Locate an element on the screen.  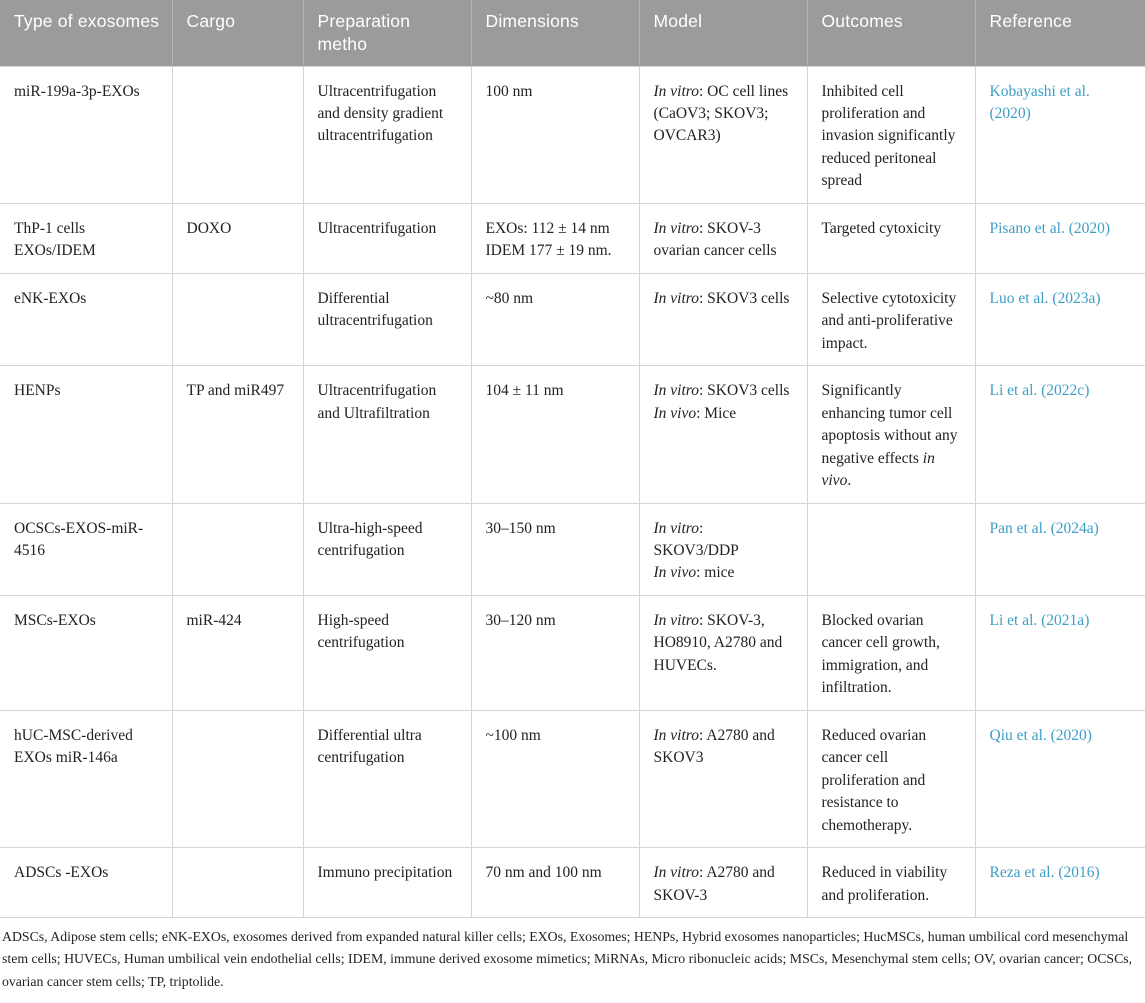
text-segment: : SKOV-3, HO8910, A2780 and HUVECs. is located at coordinates (718, 642).